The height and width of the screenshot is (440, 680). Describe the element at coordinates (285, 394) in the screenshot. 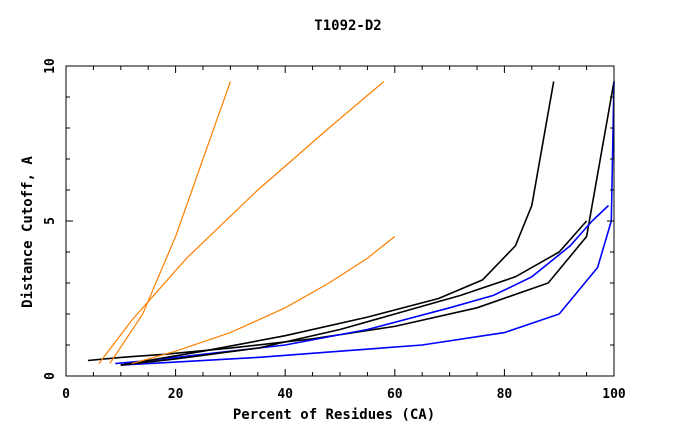

I see `x-tick-label: 40` at that location.